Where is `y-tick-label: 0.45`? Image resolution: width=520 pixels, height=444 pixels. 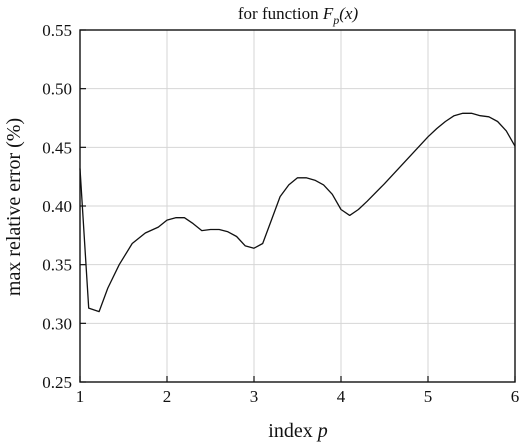 y-tick-label: 0.45 is located at coordinates (57, 147).